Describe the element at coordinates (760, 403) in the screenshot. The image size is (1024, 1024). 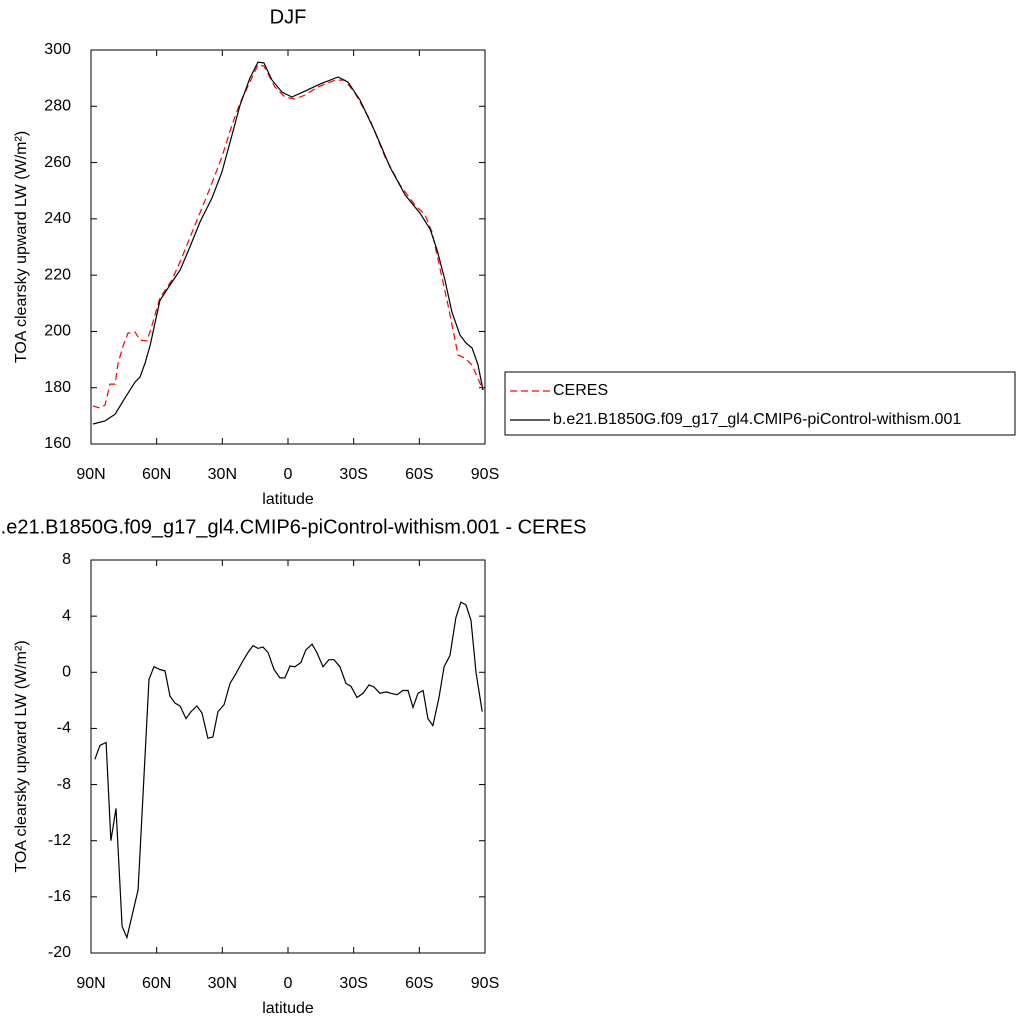
I see `legend-box` at that location.